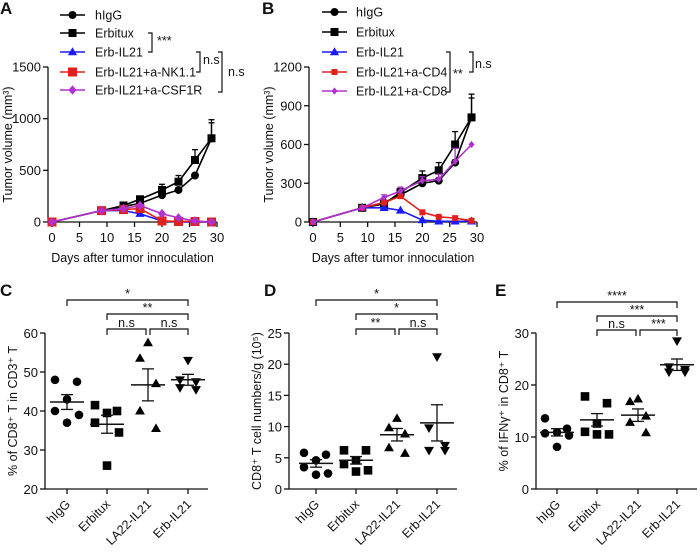 This screenshot has width=700, height=553. I want to click on legend-label: Erb-IL21+a-NK1.1, so click(145, 73).